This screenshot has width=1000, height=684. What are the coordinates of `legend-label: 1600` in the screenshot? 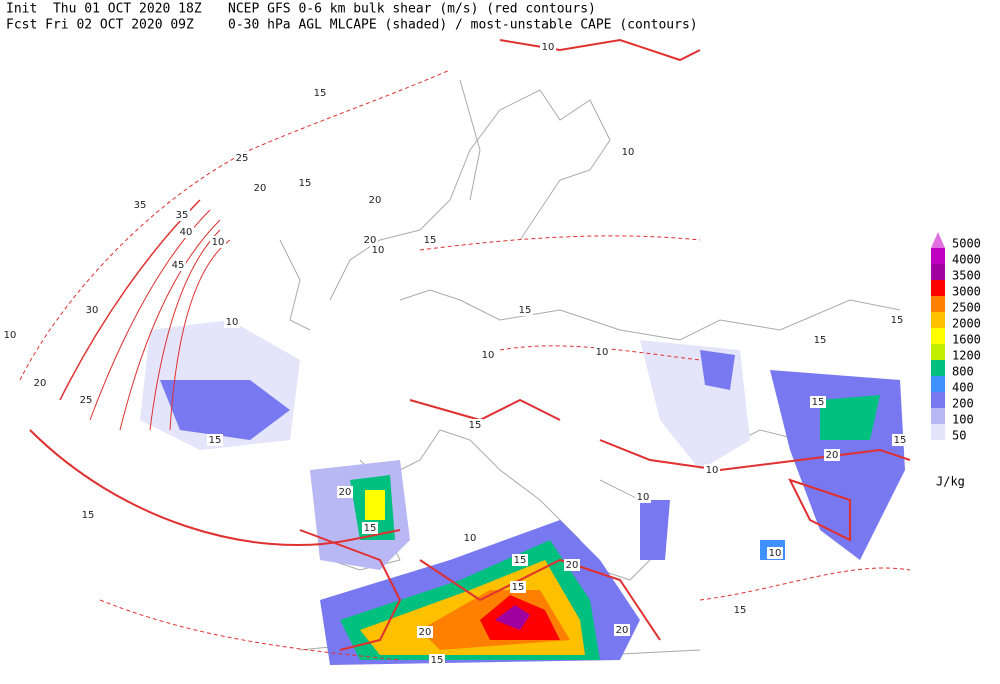 It's located at (966, 340).